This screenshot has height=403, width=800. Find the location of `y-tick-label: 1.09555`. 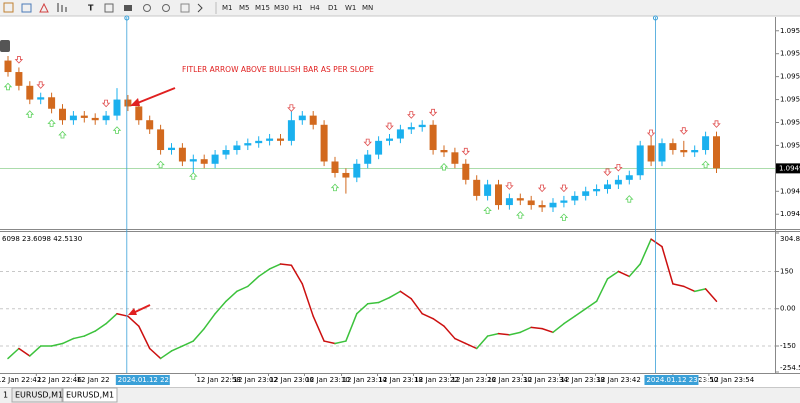

y-tick-label: 1.09555 is located at coordinates (790, 31).